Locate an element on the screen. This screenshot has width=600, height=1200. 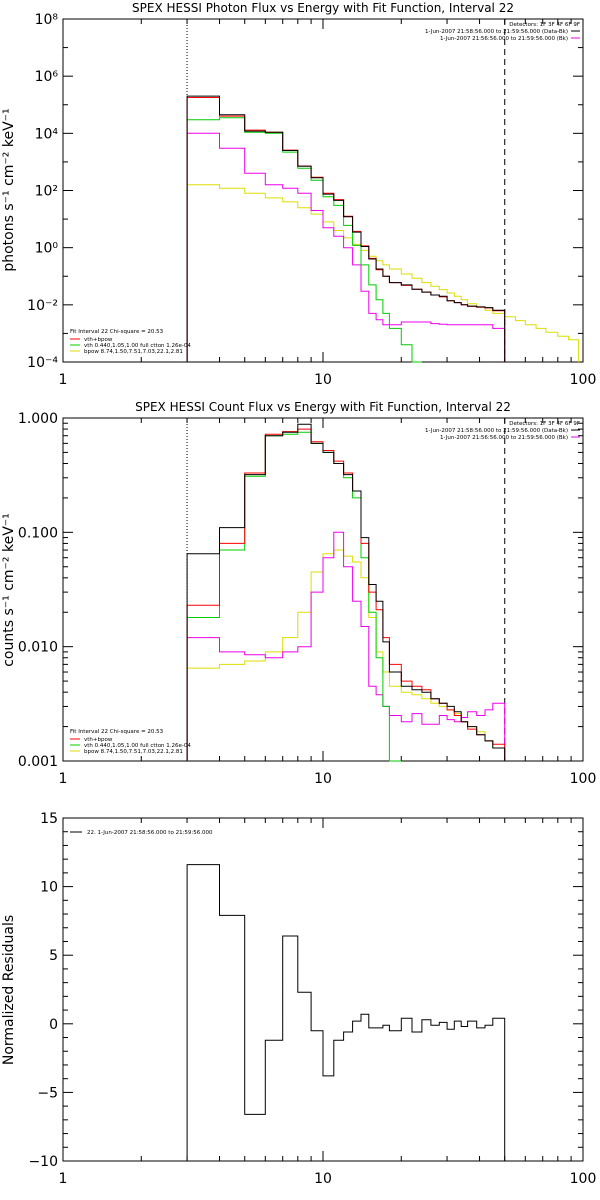
photon-legend-title: Fit Interval 22 Chi-square = 20.53 is located at coordinates (117, 332).